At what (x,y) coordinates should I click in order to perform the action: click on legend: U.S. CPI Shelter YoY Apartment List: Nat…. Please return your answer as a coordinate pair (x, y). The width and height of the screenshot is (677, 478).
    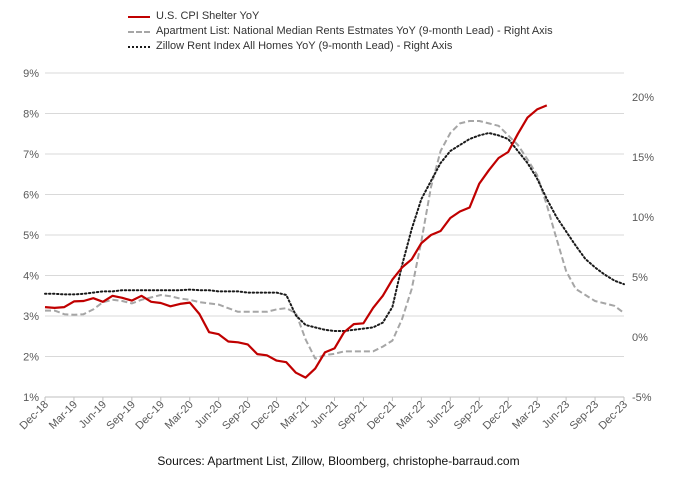
    Looking at the image, I should click on (340, 31).